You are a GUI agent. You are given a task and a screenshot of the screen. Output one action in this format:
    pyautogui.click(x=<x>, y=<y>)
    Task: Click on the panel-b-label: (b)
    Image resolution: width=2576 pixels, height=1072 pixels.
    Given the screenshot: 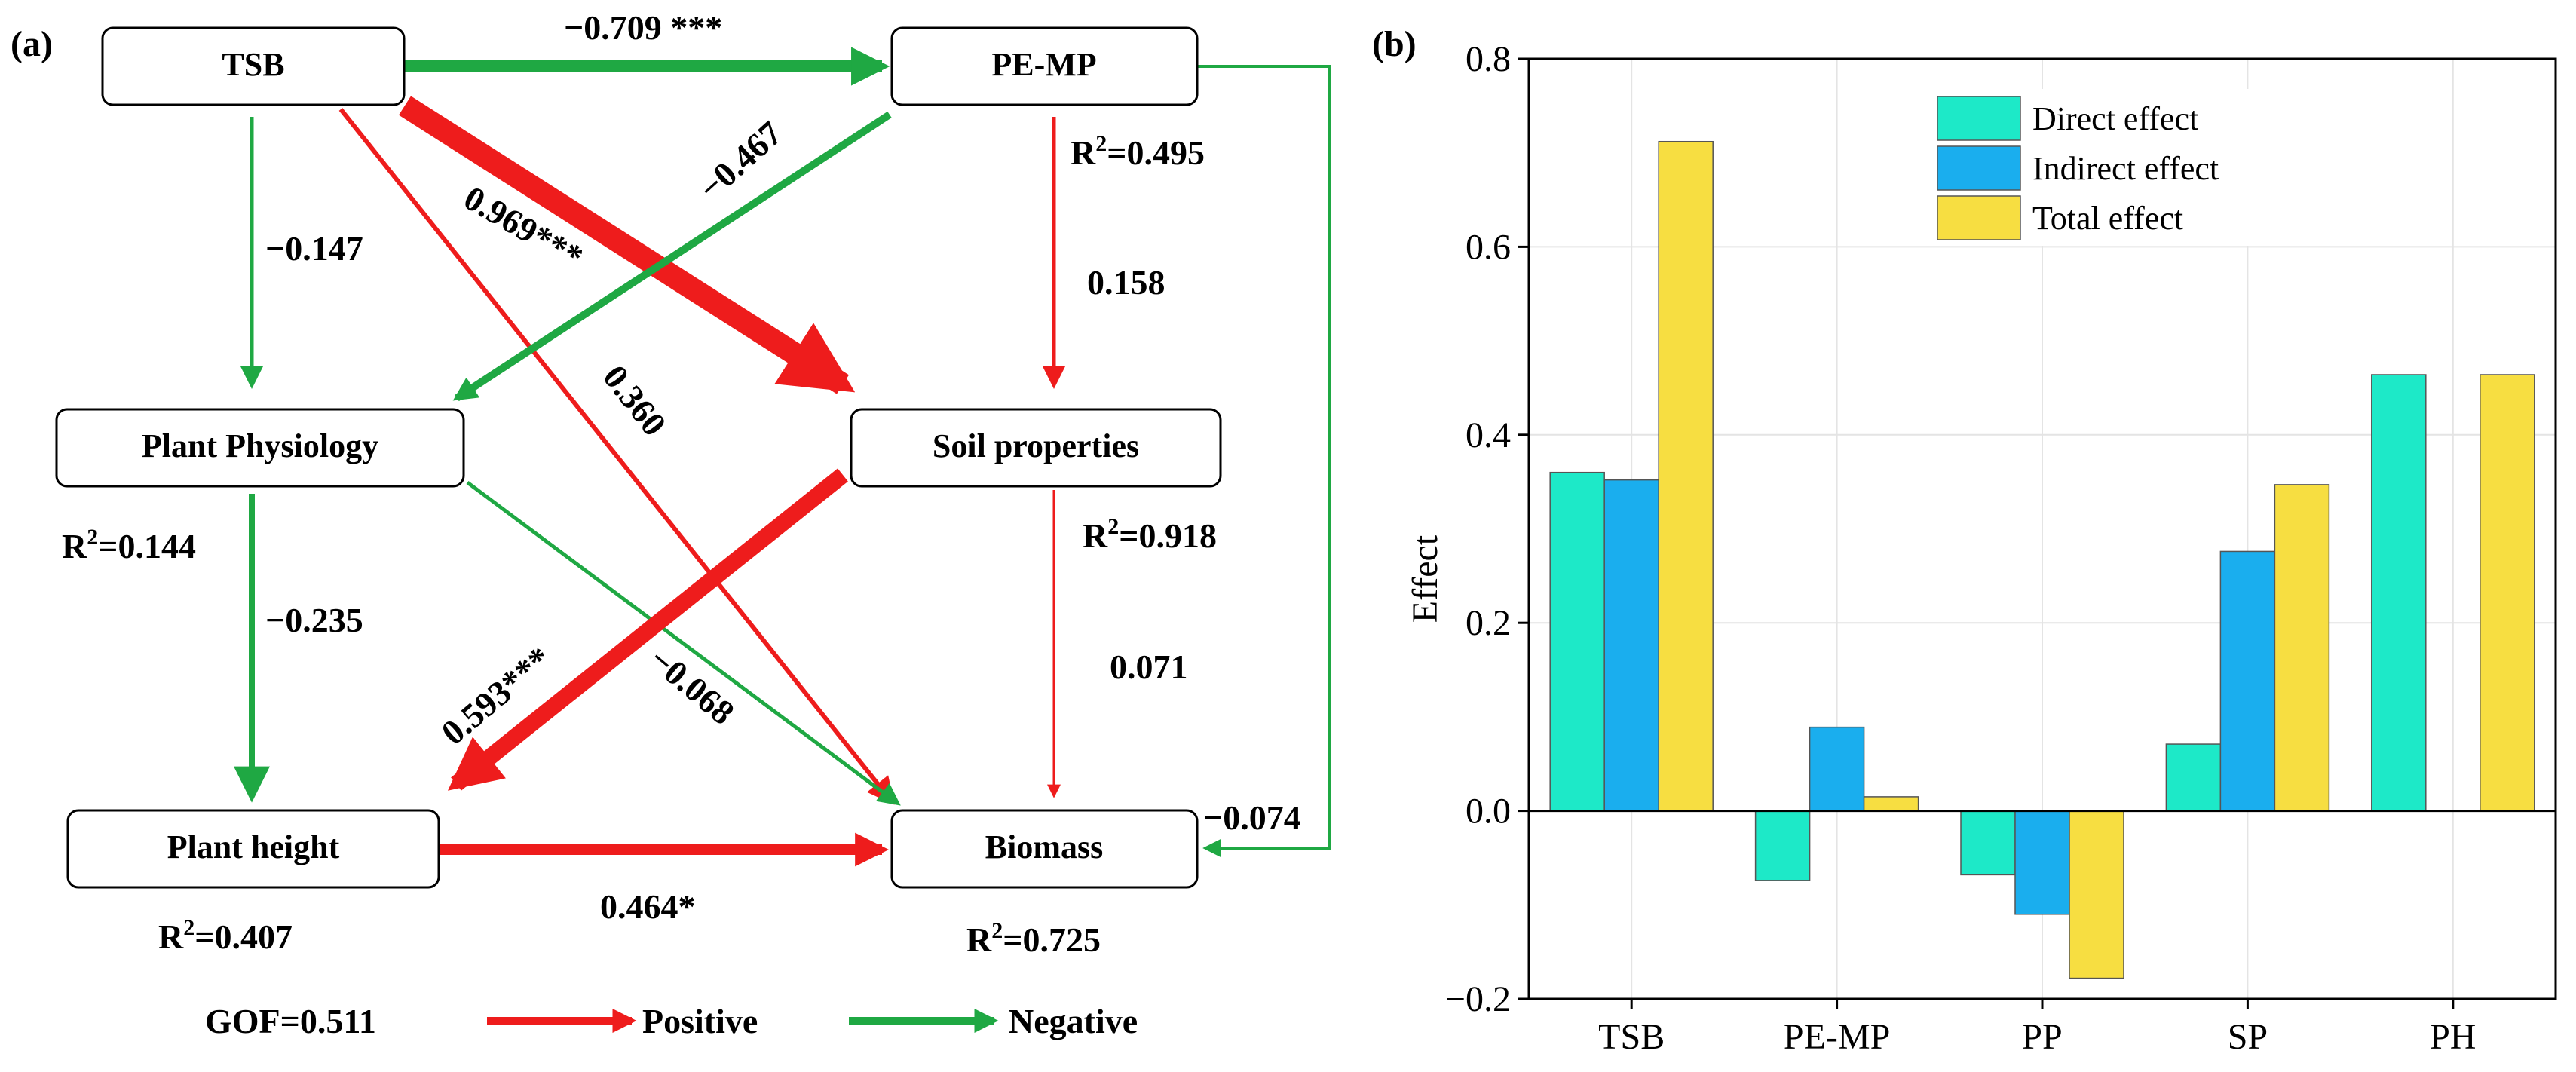 What is the action you would take?
    pyautogui.click(x=1394, y=44)
    